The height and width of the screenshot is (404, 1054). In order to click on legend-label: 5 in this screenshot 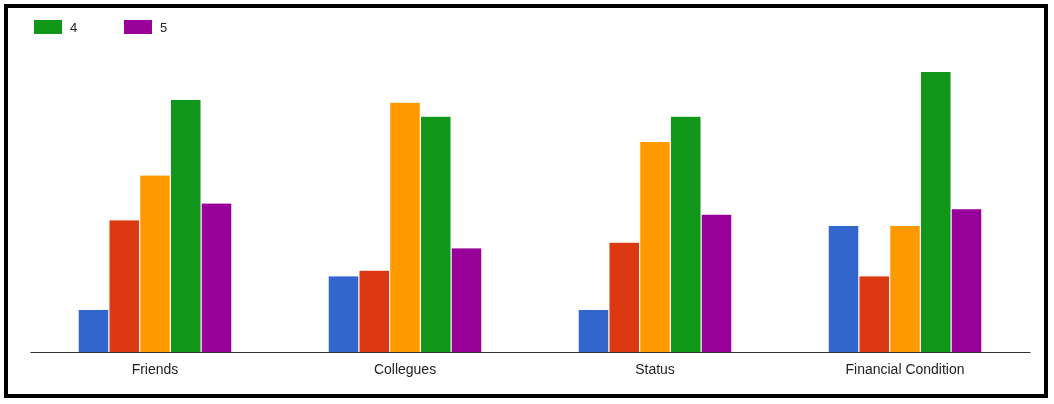, I will do `click(164, 27)`.